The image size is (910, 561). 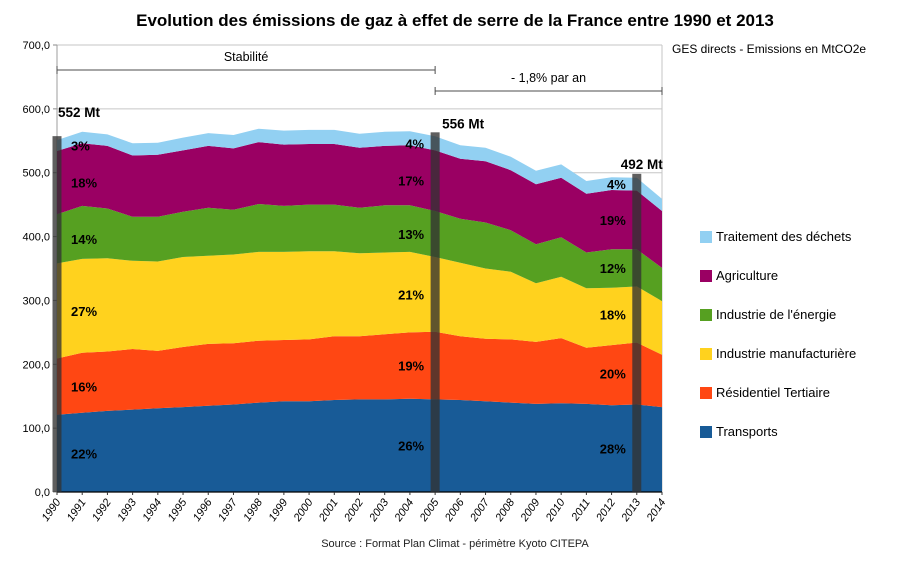 What do you see at coordinates (786, 353) in the screenshot?
I see `legend-label-industrie-manufacturiere: Industrie manufacturière` at bounding box center [786, 353].